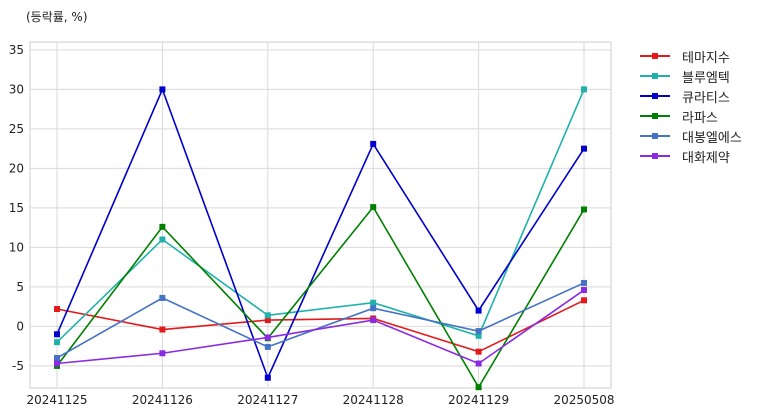 The image size is (768, 416). Describe the element at coordinates (16, 247) in the screenshot. I see `y-tick-label: 10` at that location.